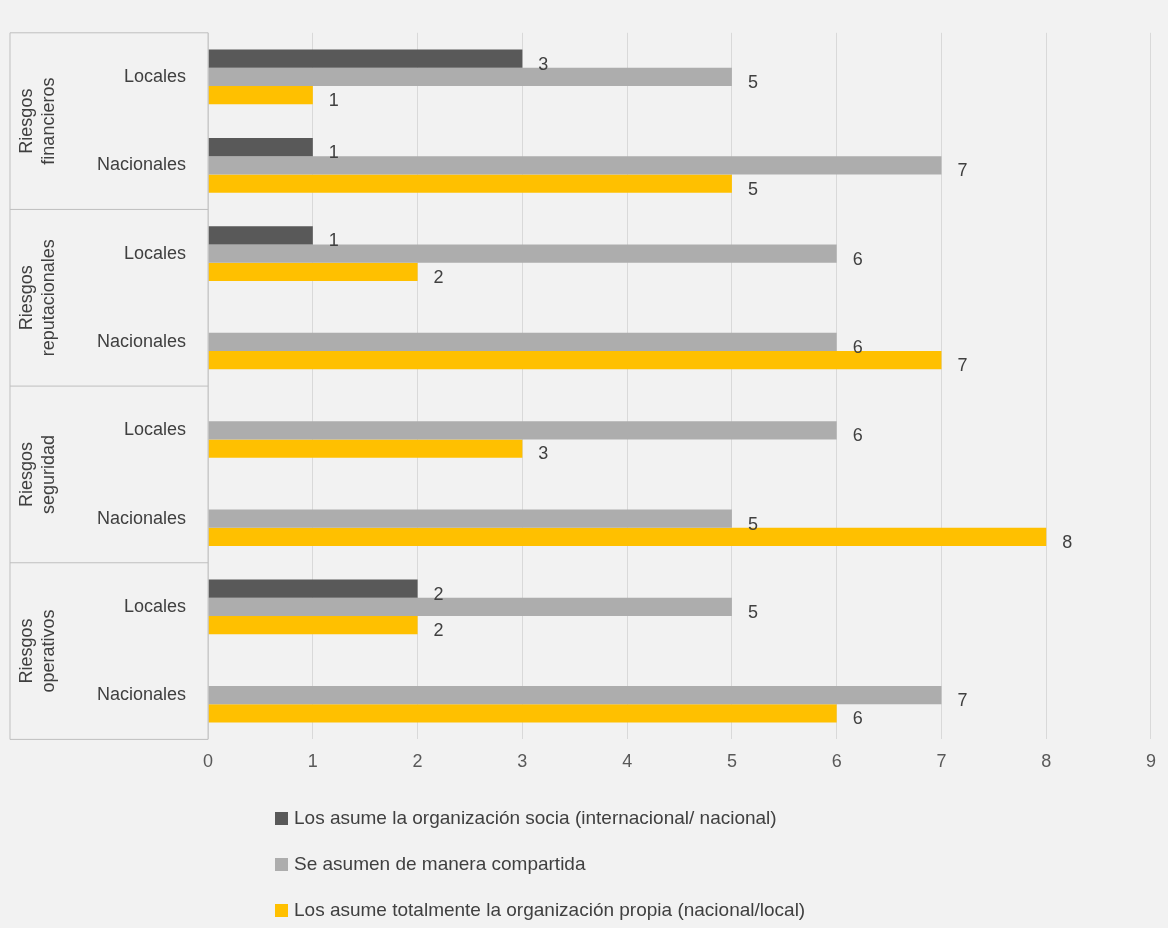 Image resolution: width=1168 pixels, height=928 pixels. I want to click on legend-label: Los asume la organización socia (internacional/ nacional), so click(535, 818).